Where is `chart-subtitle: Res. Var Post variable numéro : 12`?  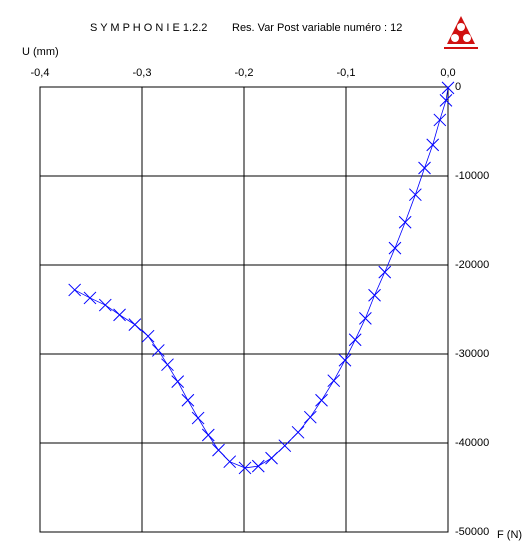
chart-subtitle: Res. Var Post variable numéro : 12 is located at coordinates (317, 28).